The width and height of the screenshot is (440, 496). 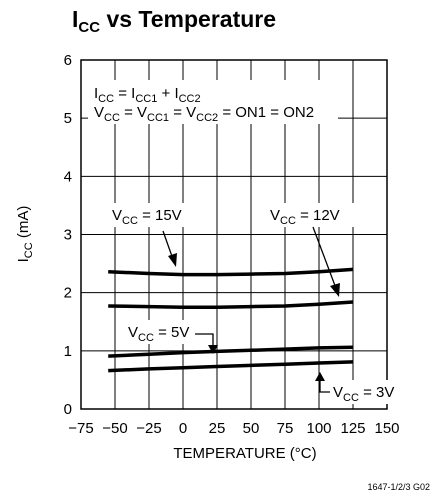 I want to click on y-label-subscript: CC, so click(x=29, y=250).